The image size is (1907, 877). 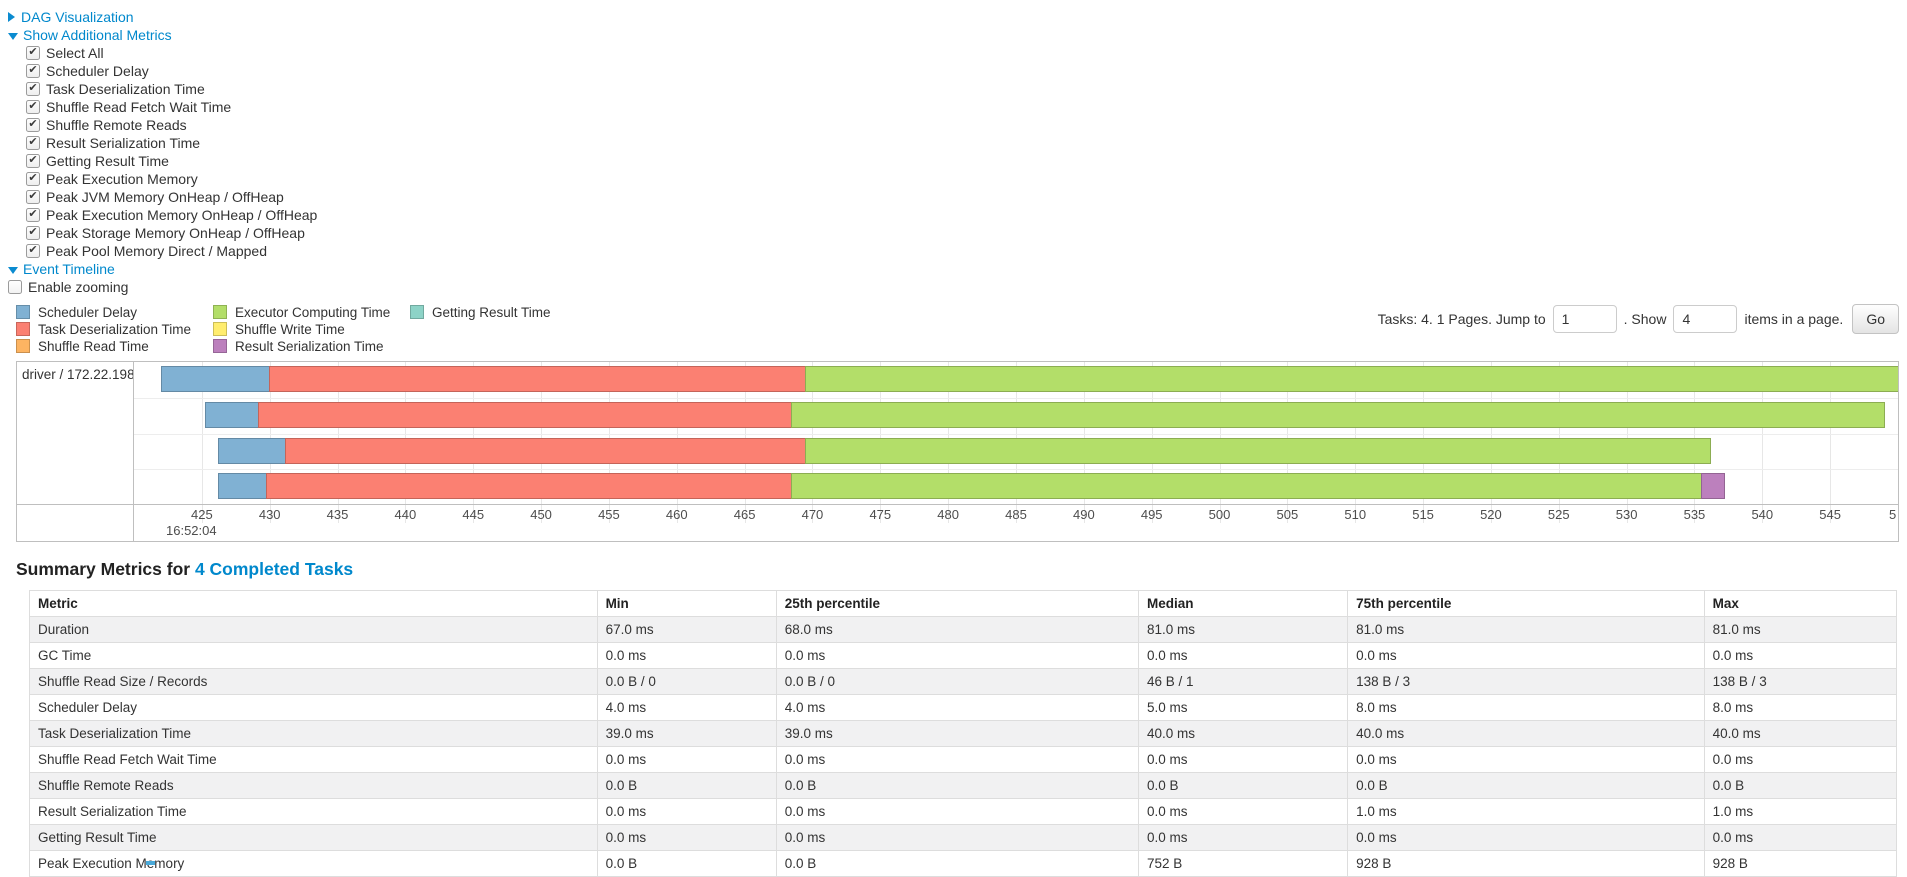 I want to click on summary-value-cell: 0.0 B, so click(x=1526, y=785).